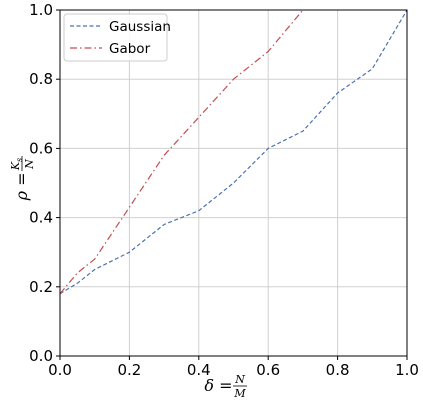 This screenshot has width=423, height=402. I want to click on x-tick-label: 0.2, so click(129, 370).